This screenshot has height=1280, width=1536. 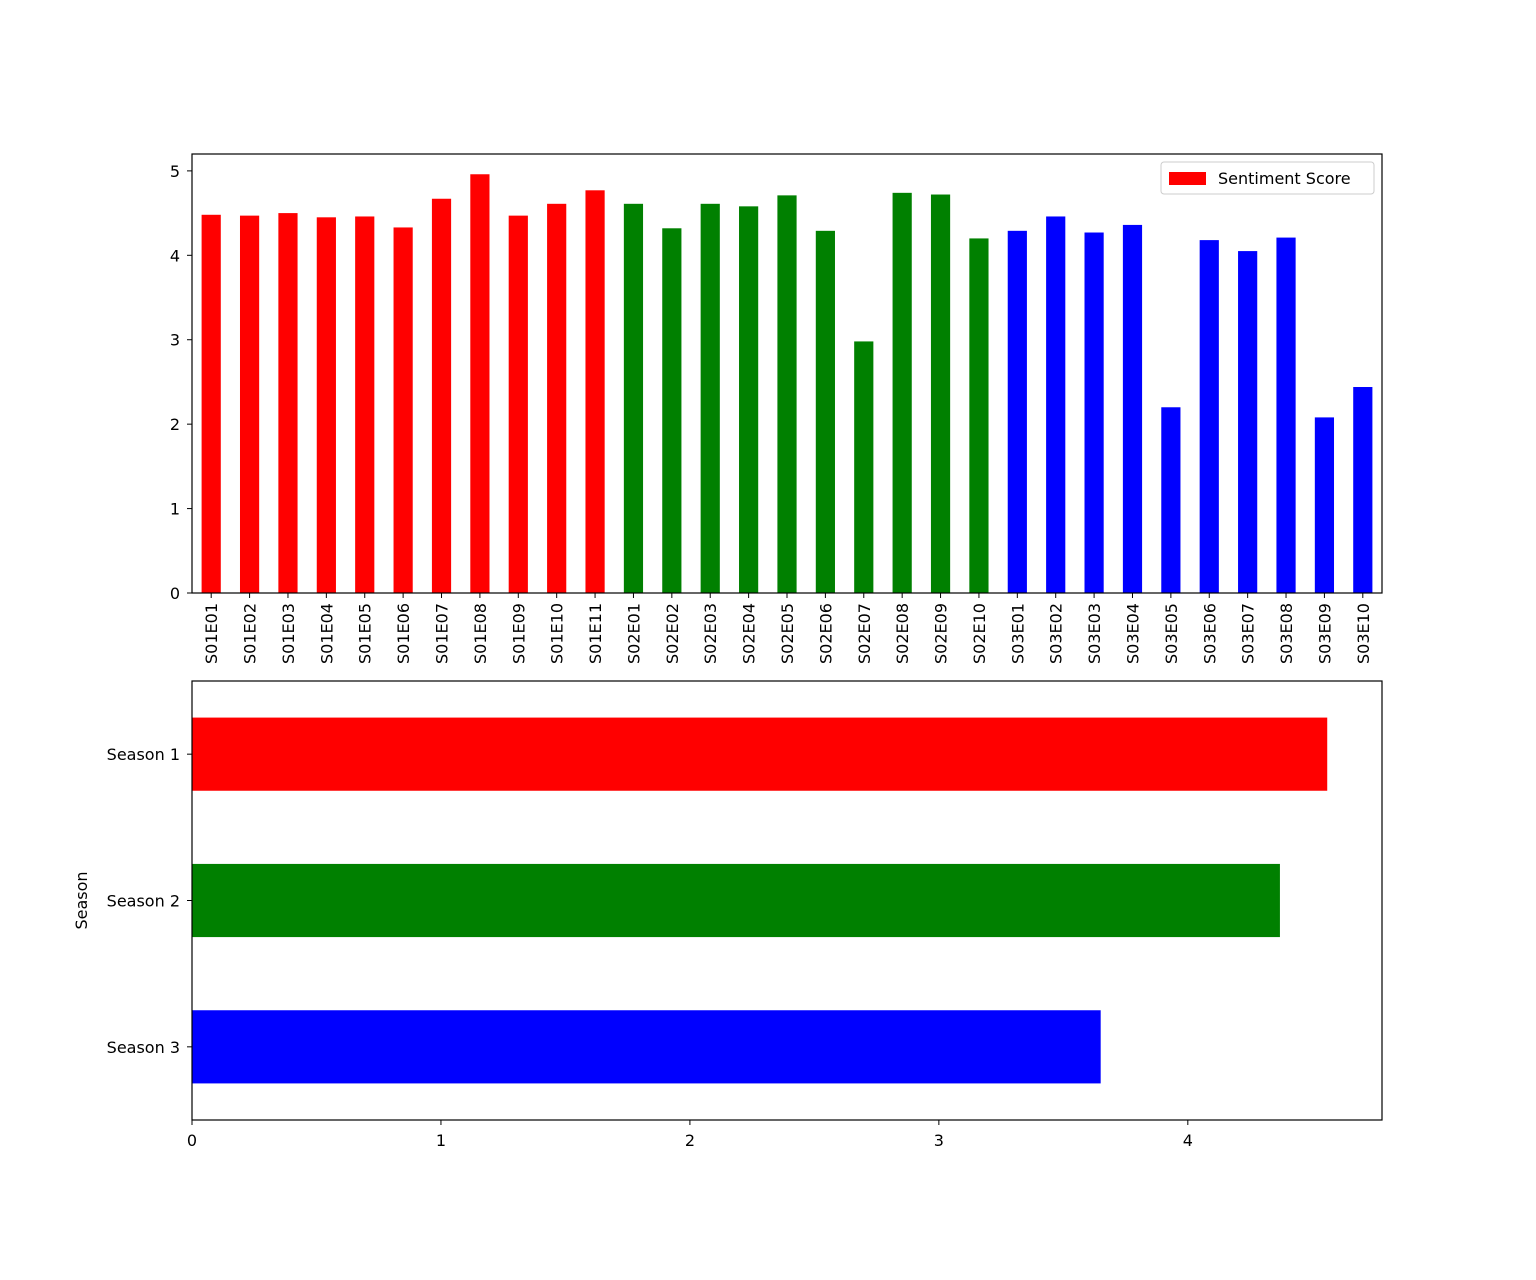 I want to click on x-tick-label: S03E02, so click(x=1056, y=633).